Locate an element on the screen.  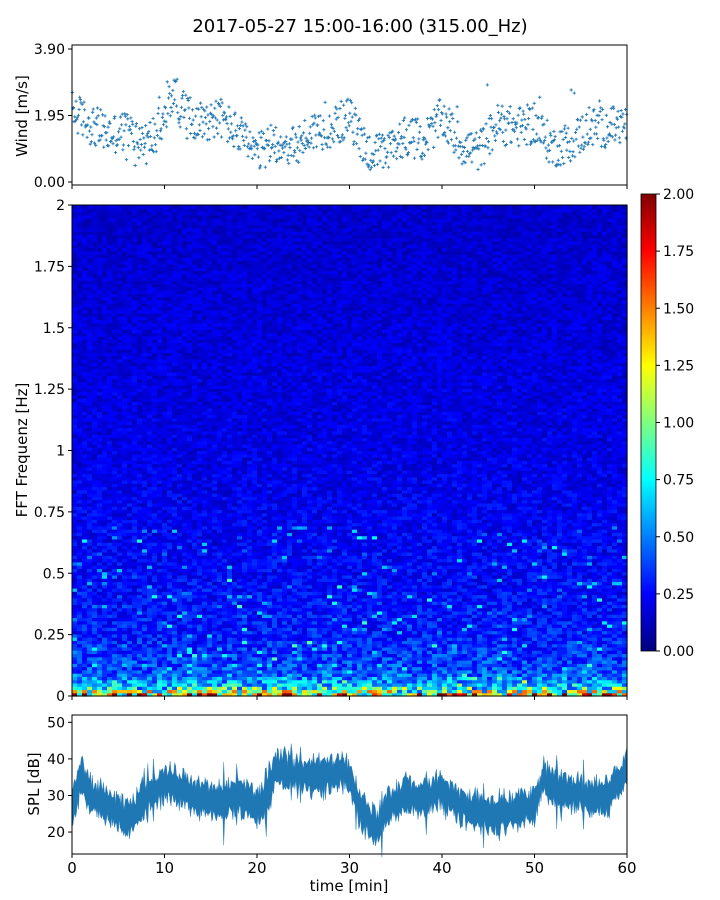
wind-y-ticks: 0.00 1.95 3.90 is located at coordinates (53, 116).